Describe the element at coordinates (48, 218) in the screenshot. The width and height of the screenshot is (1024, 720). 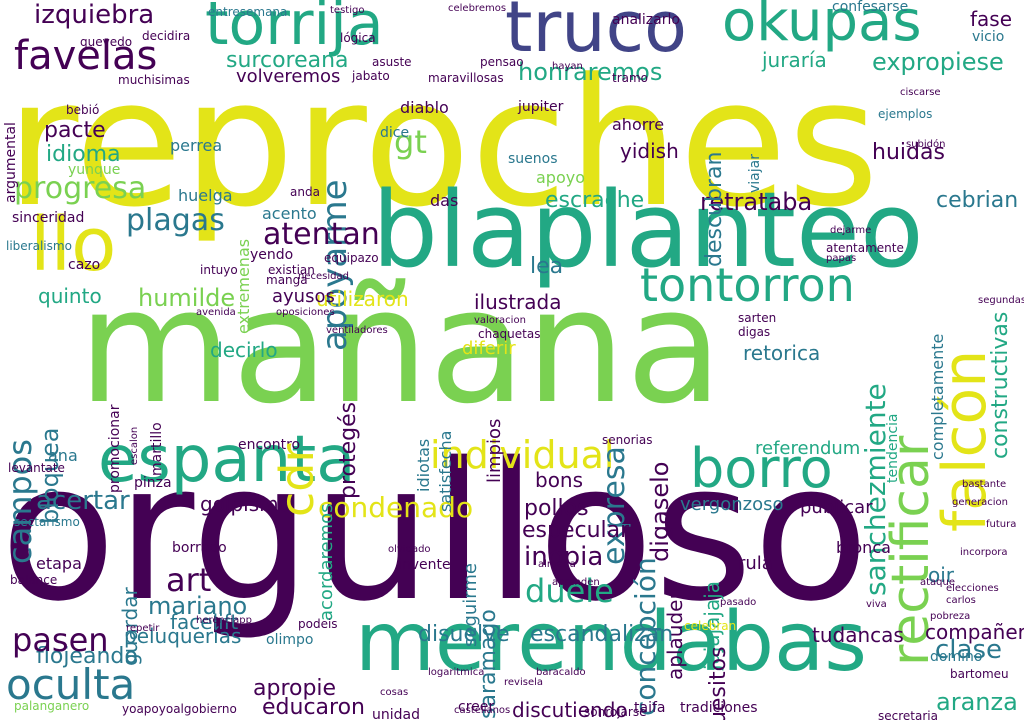
I see `cloud-word: sinceridad` at that location.